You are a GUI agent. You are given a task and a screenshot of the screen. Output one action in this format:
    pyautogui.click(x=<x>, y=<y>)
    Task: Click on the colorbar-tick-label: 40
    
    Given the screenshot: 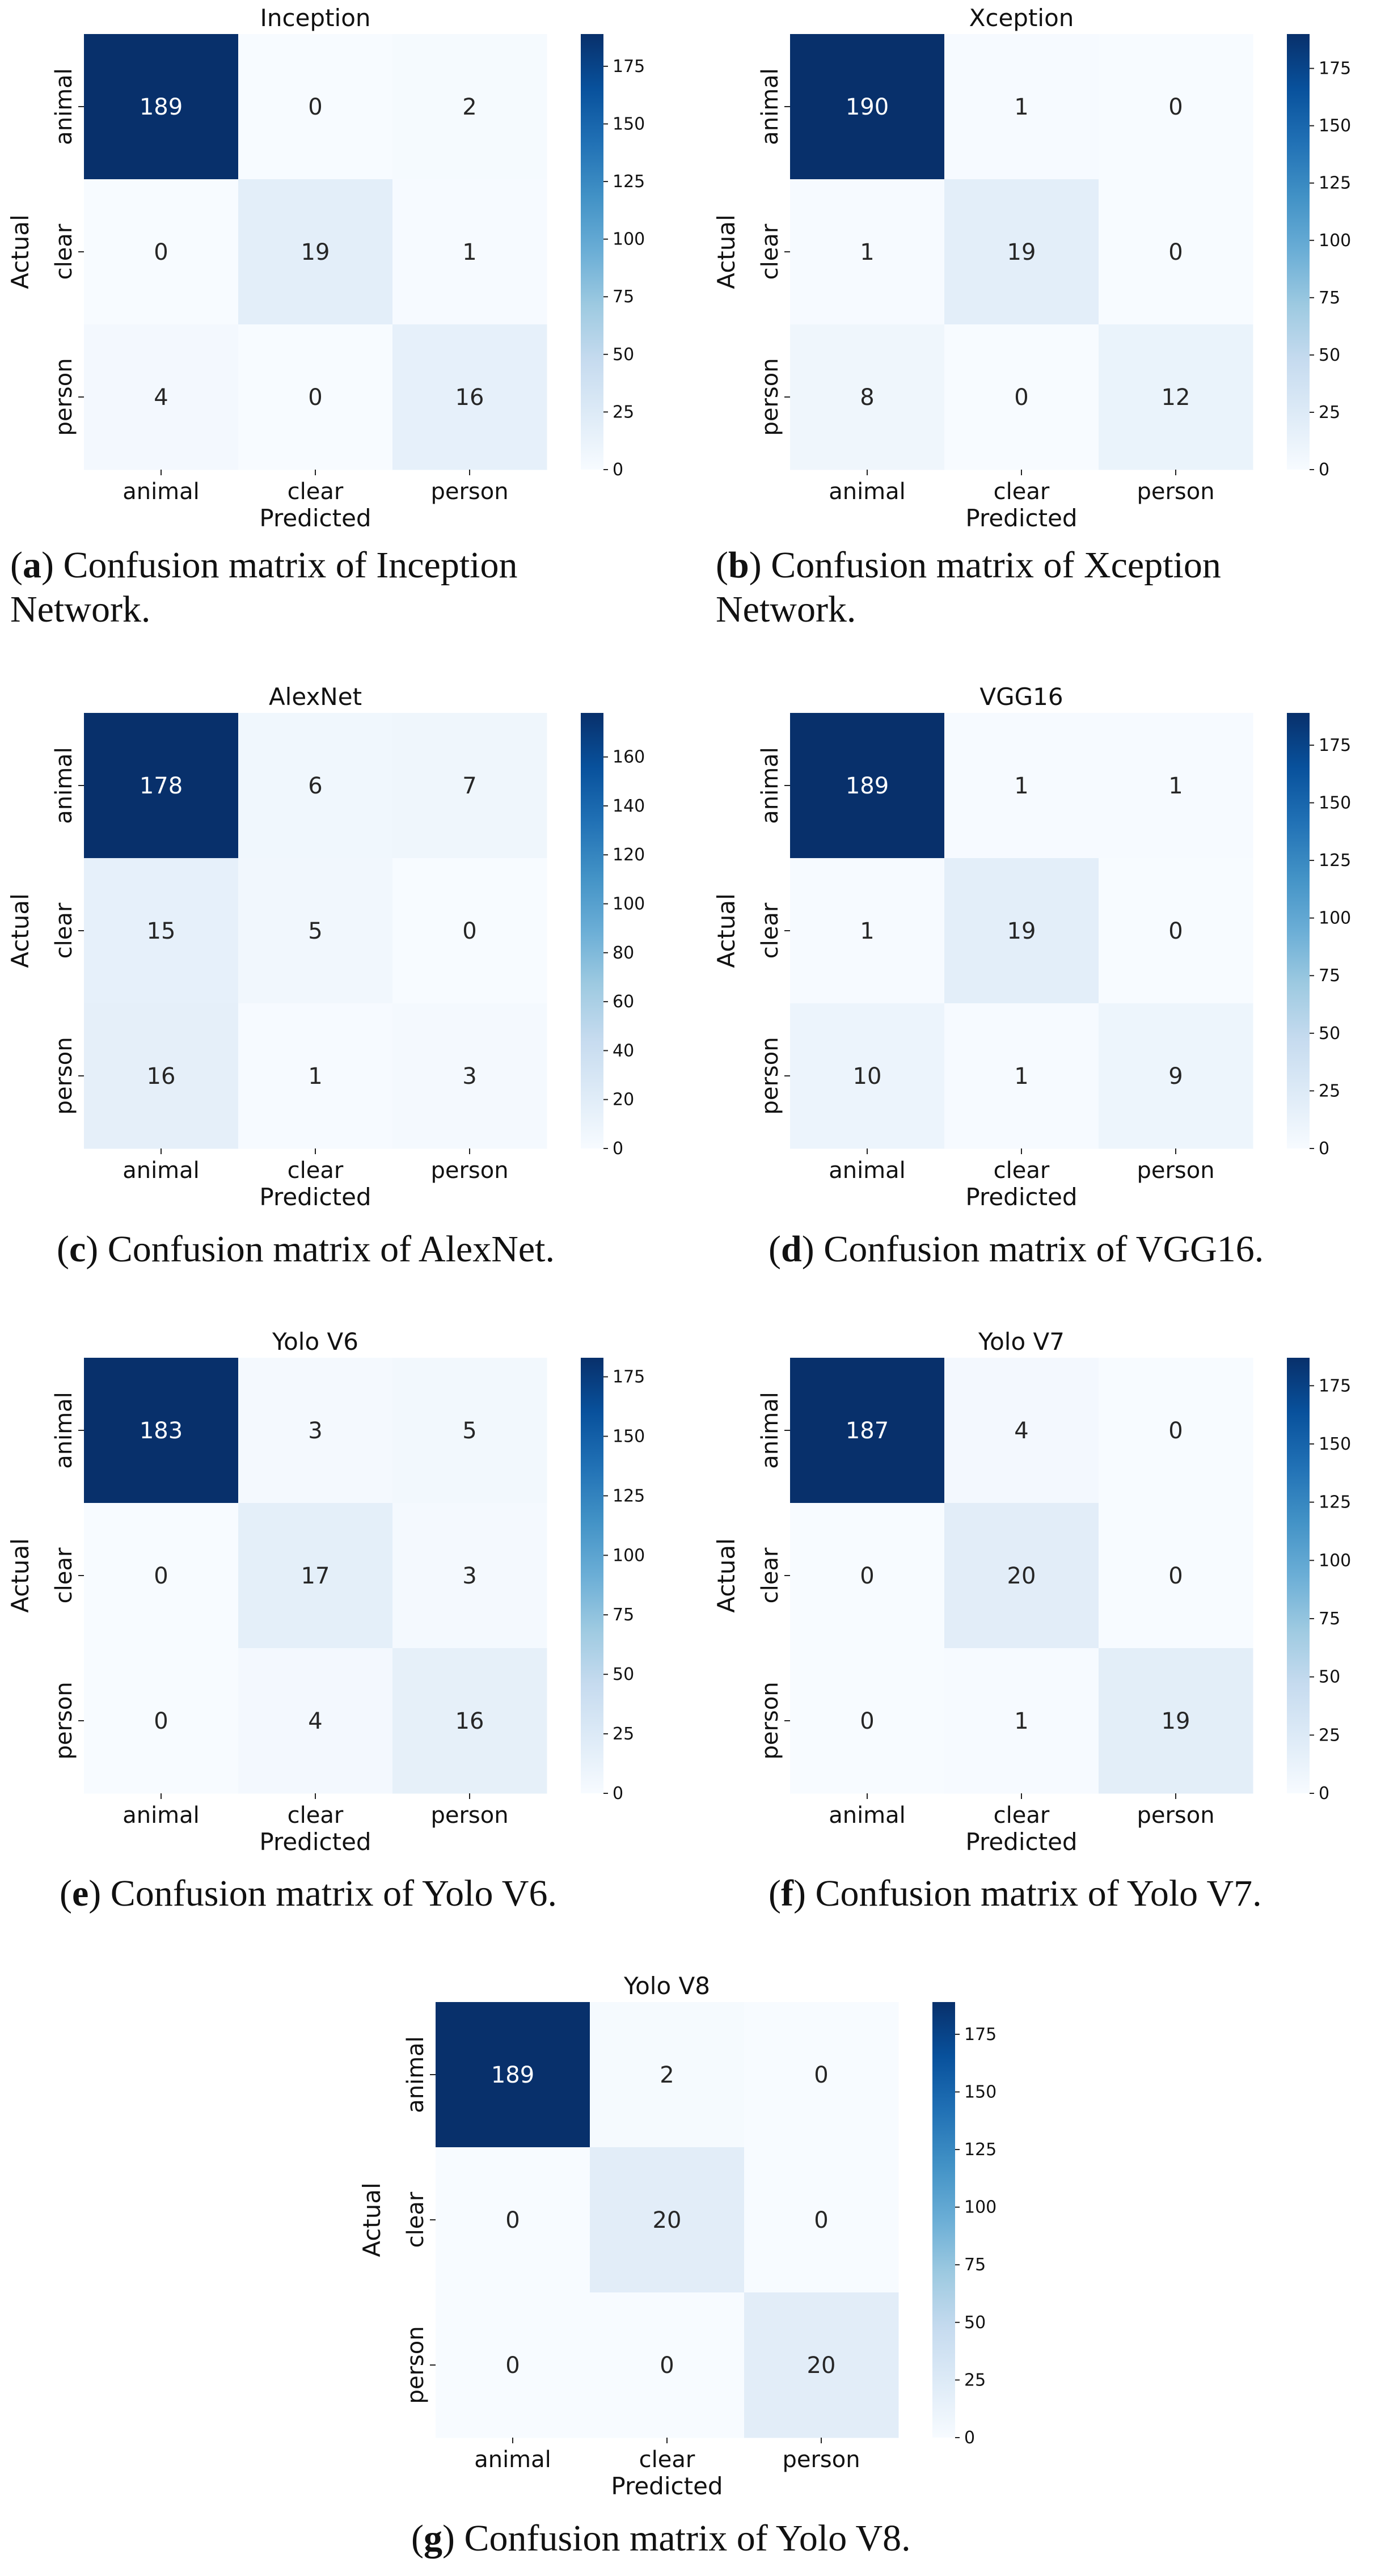 What is the action you would take?
    pyautogui.click(x=623, y=1051)
    